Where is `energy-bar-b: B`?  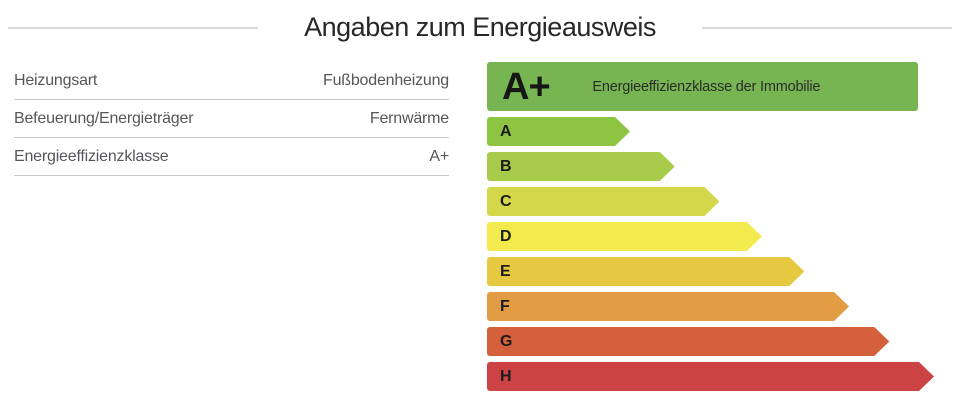 energy-bar-b: B is located at coordinates (581, 166).